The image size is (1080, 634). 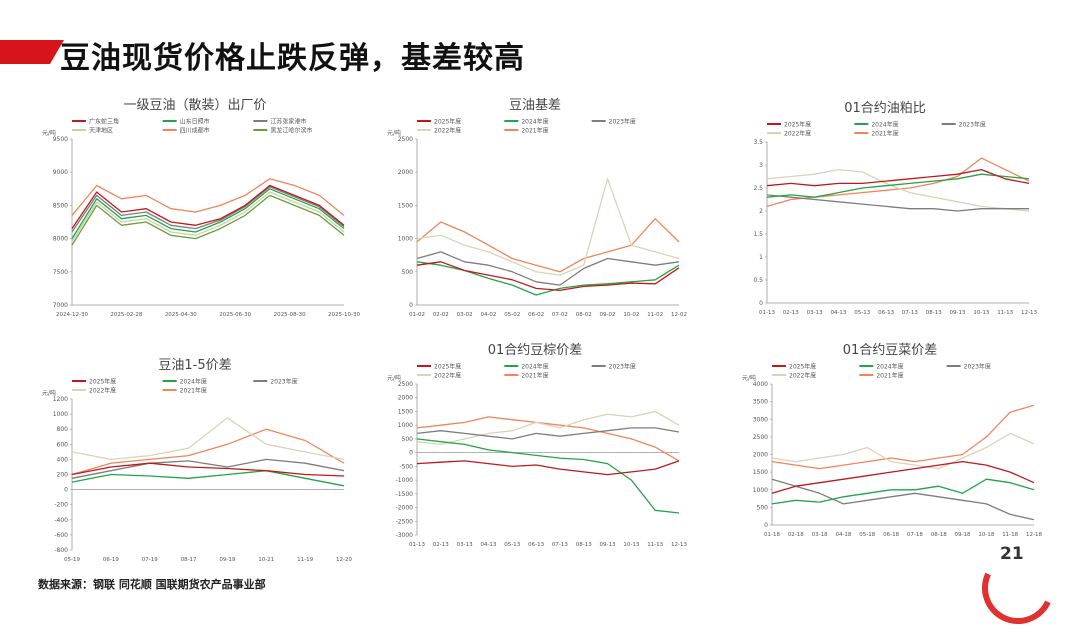 I want to click on legend-label: 2022年度, so click(x=802, y=376).